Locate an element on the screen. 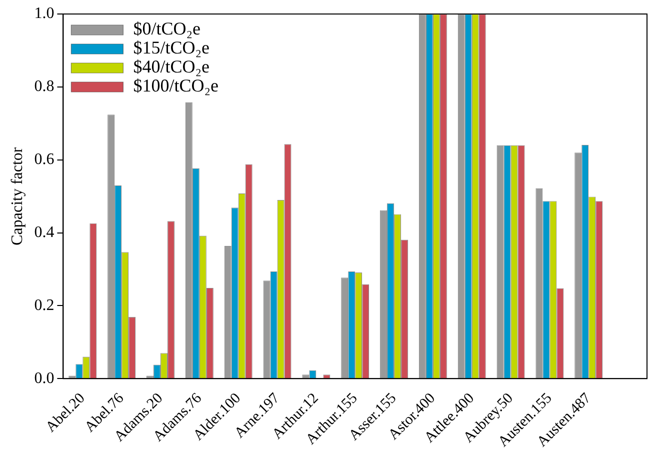 This screenshot has height=454, width=653. y-tick-label: 0.0 is located at coordinates (44, 378).